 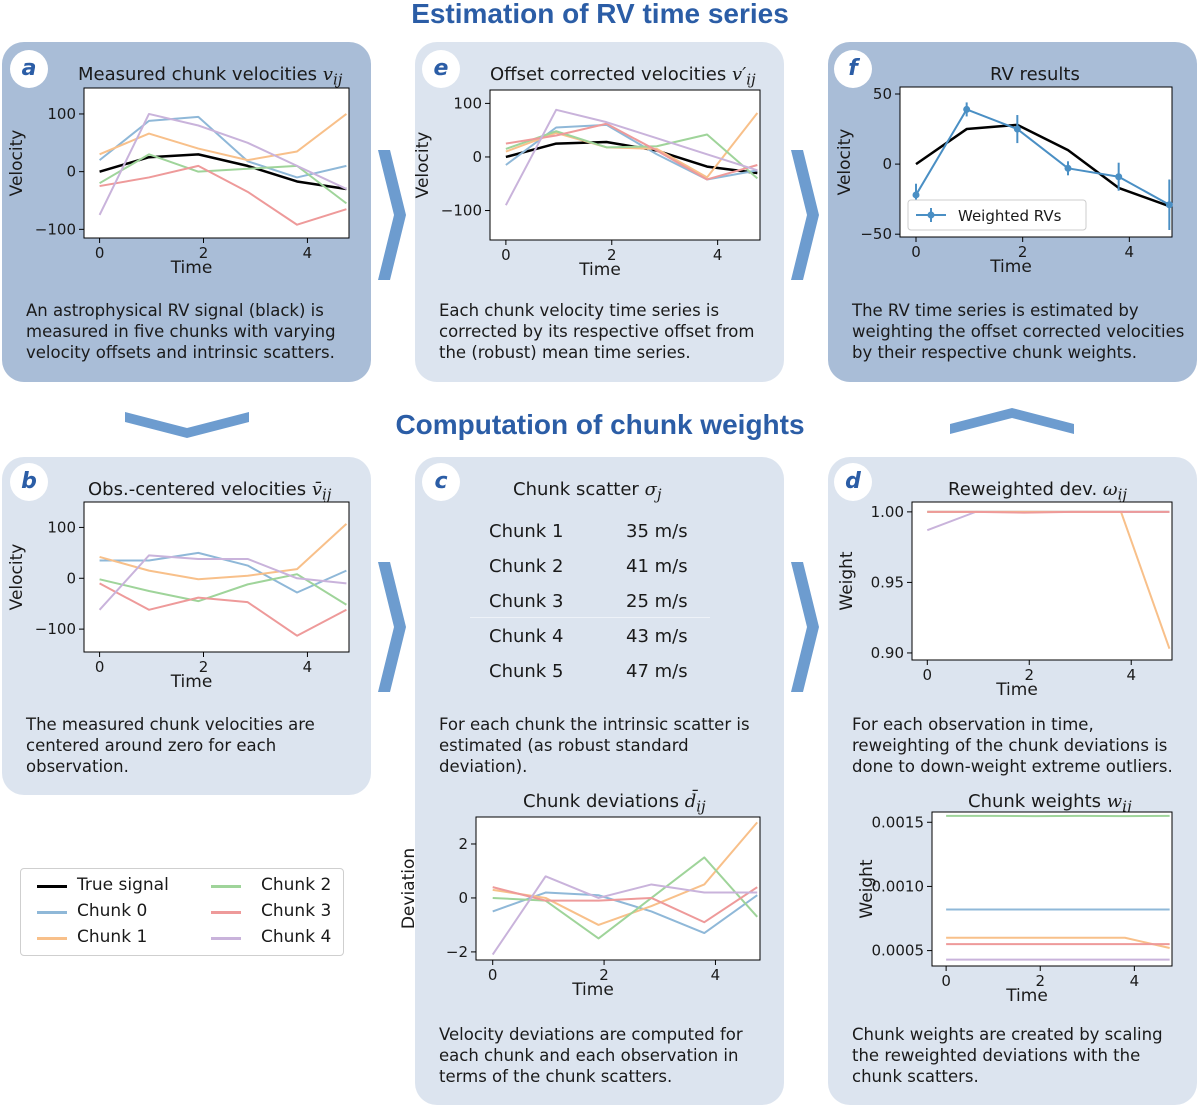 I want to click on scatter-row: Chunk 3 25 m/s, so click(x=588, y=601).